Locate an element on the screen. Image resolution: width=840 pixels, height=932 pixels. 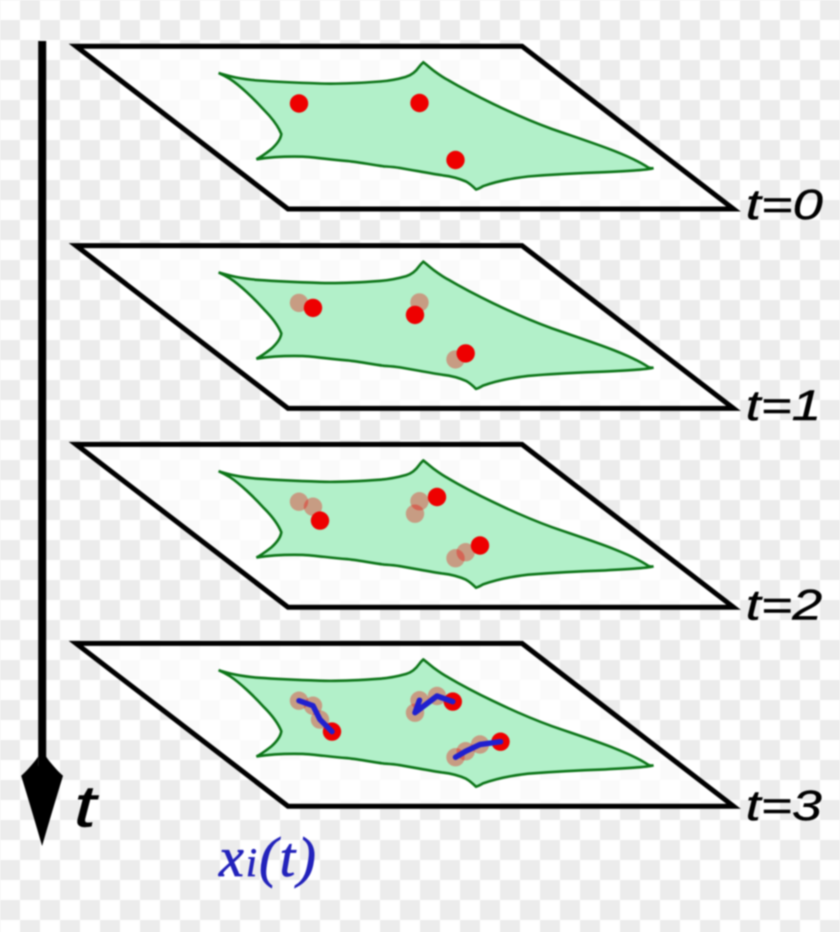
svg-text: t is located at coordinates (87, 807).